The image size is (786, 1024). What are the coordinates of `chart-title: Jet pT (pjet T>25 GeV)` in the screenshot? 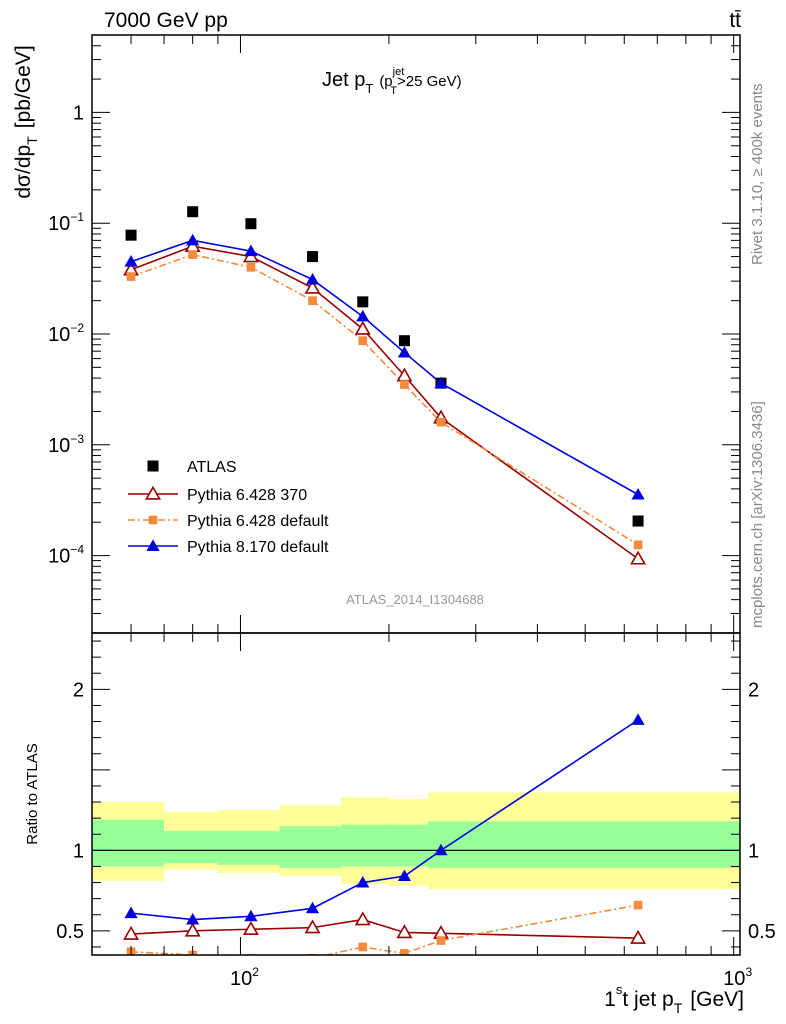 It's located at (392, 81).